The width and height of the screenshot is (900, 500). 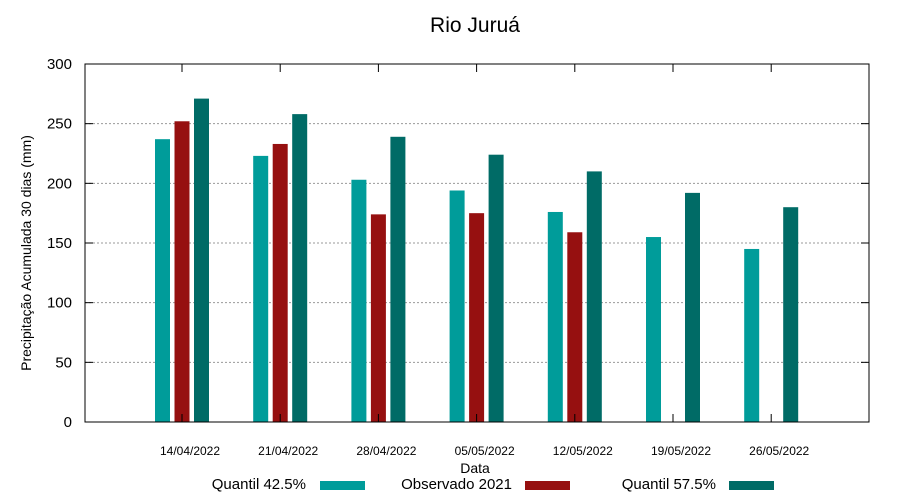 What do you see at coordinates (63, 362) in the screenshot?
I see `y-tick-label: 50` at bounding box center [63, 362].